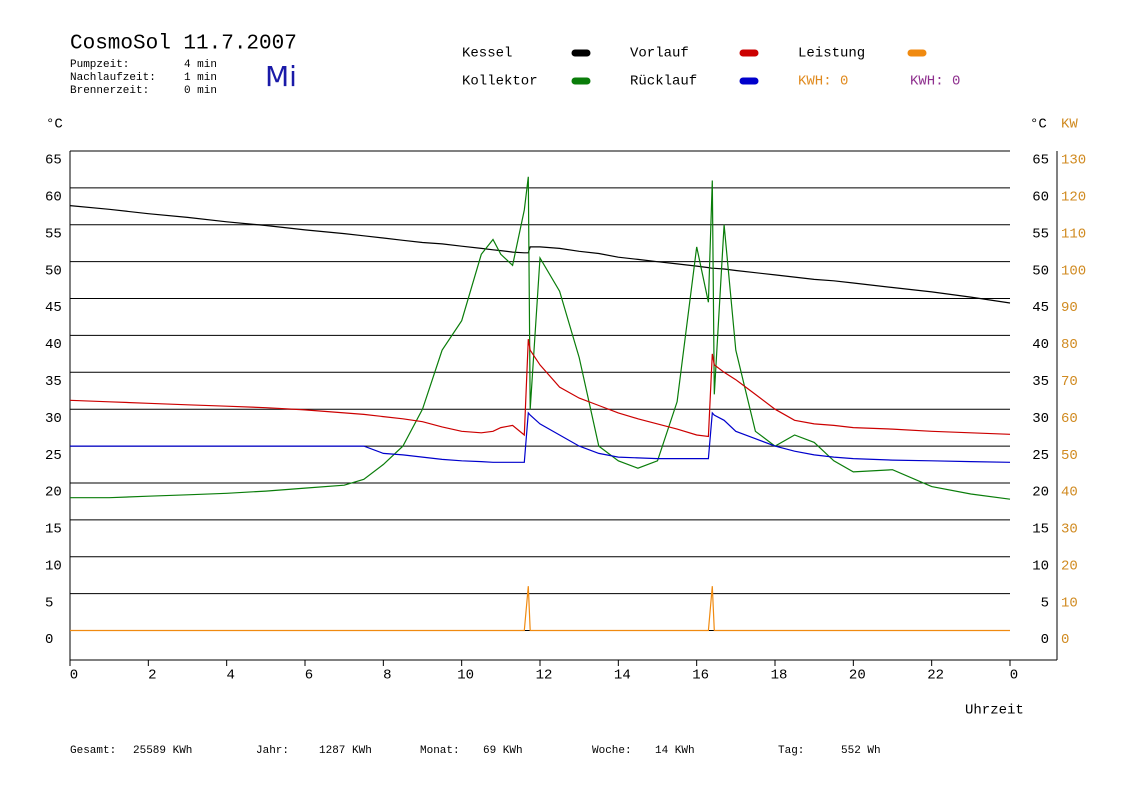 This screenshot has width=1148, height=812. What do you see at coordinates (109, 91) in the screenshot?
I see `info-label: Brennerzeit:` at bounding box center [109, 91].